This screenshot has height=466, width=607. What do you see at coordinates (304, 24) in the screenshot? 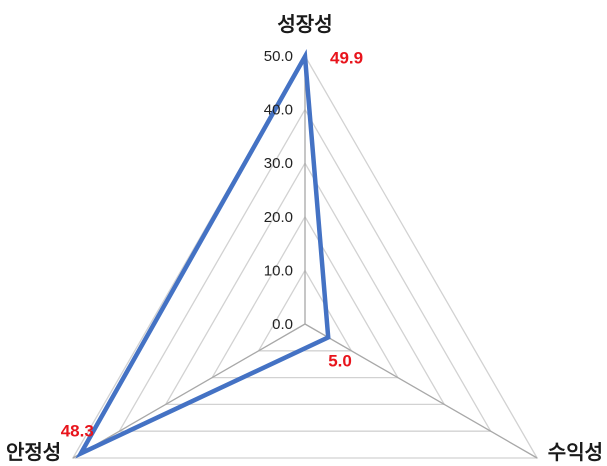
I see `axis-label-0: 성장성` at bounding box center [304, 24].